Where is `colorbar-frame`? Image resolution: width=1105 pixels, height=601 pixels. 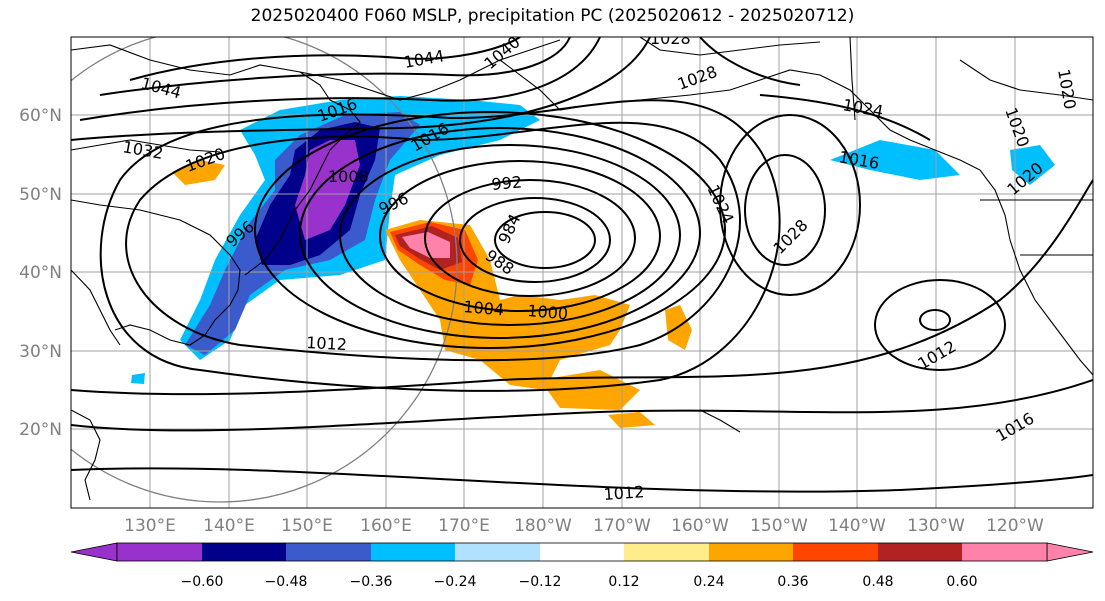 colorbar-frame is located at coordinates (582, 552).